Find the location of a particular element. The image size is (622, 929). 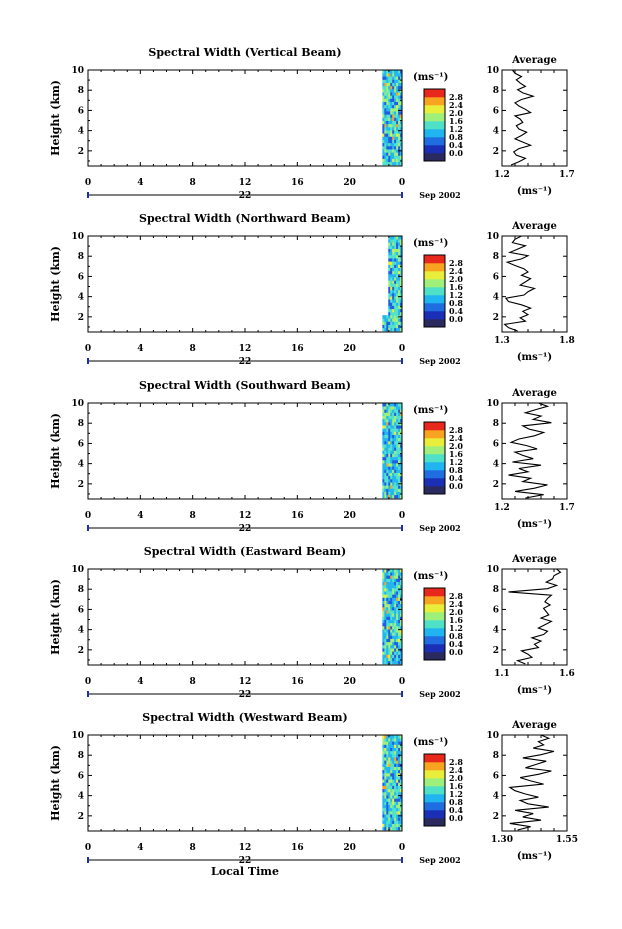

average-title: Average is located at coordinates (534, 226).